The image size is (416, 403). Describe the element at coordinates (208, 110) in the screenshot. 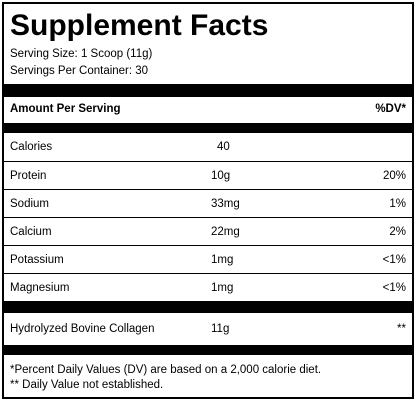

I see `column-header-row: Amount Per Serving %DV*` at that location.